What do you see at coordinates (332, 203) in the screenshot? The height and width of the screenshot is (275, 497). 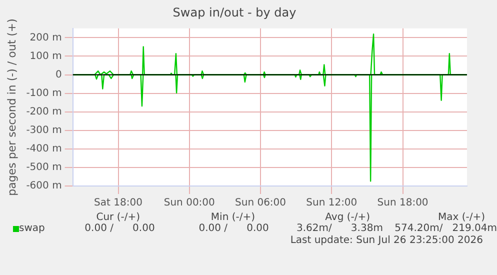 I see `x-tick-label: Sun 12:00` at bounding box center [332, 203].